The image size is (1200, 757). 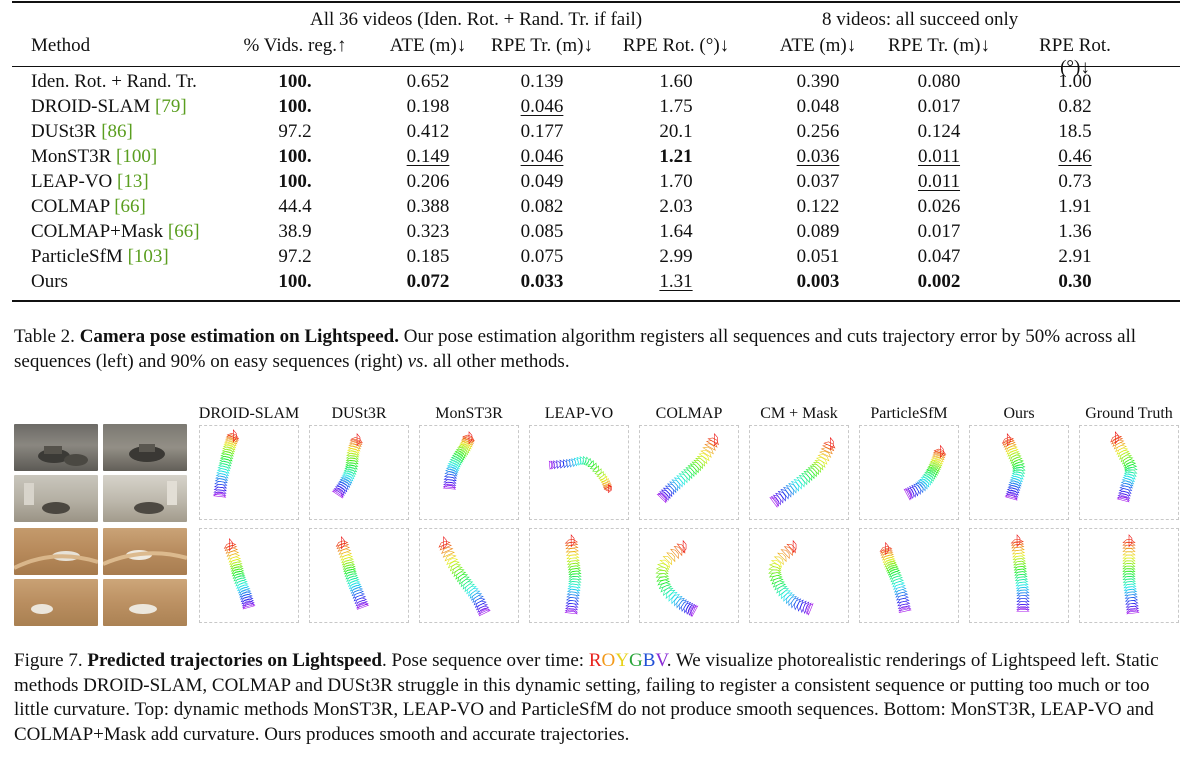 I want to click on figure-column-label: DROID-SLAM, so click(x=249, y=413).